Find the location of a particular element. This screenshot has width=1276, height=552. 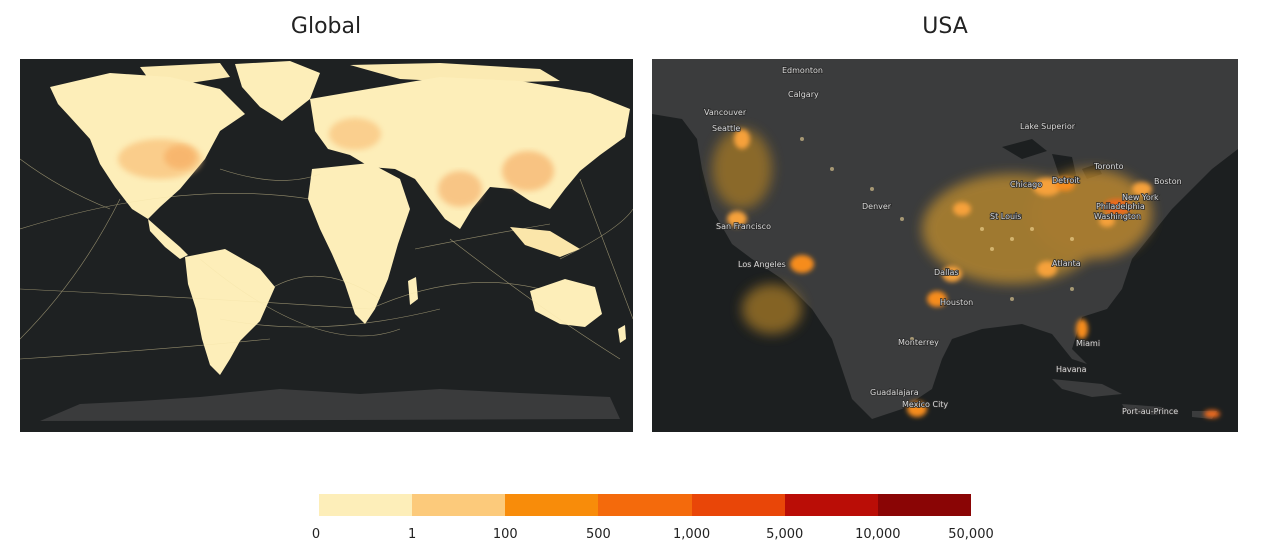

legend-tick-4: 1,000 is located at coordinates (691, 534).